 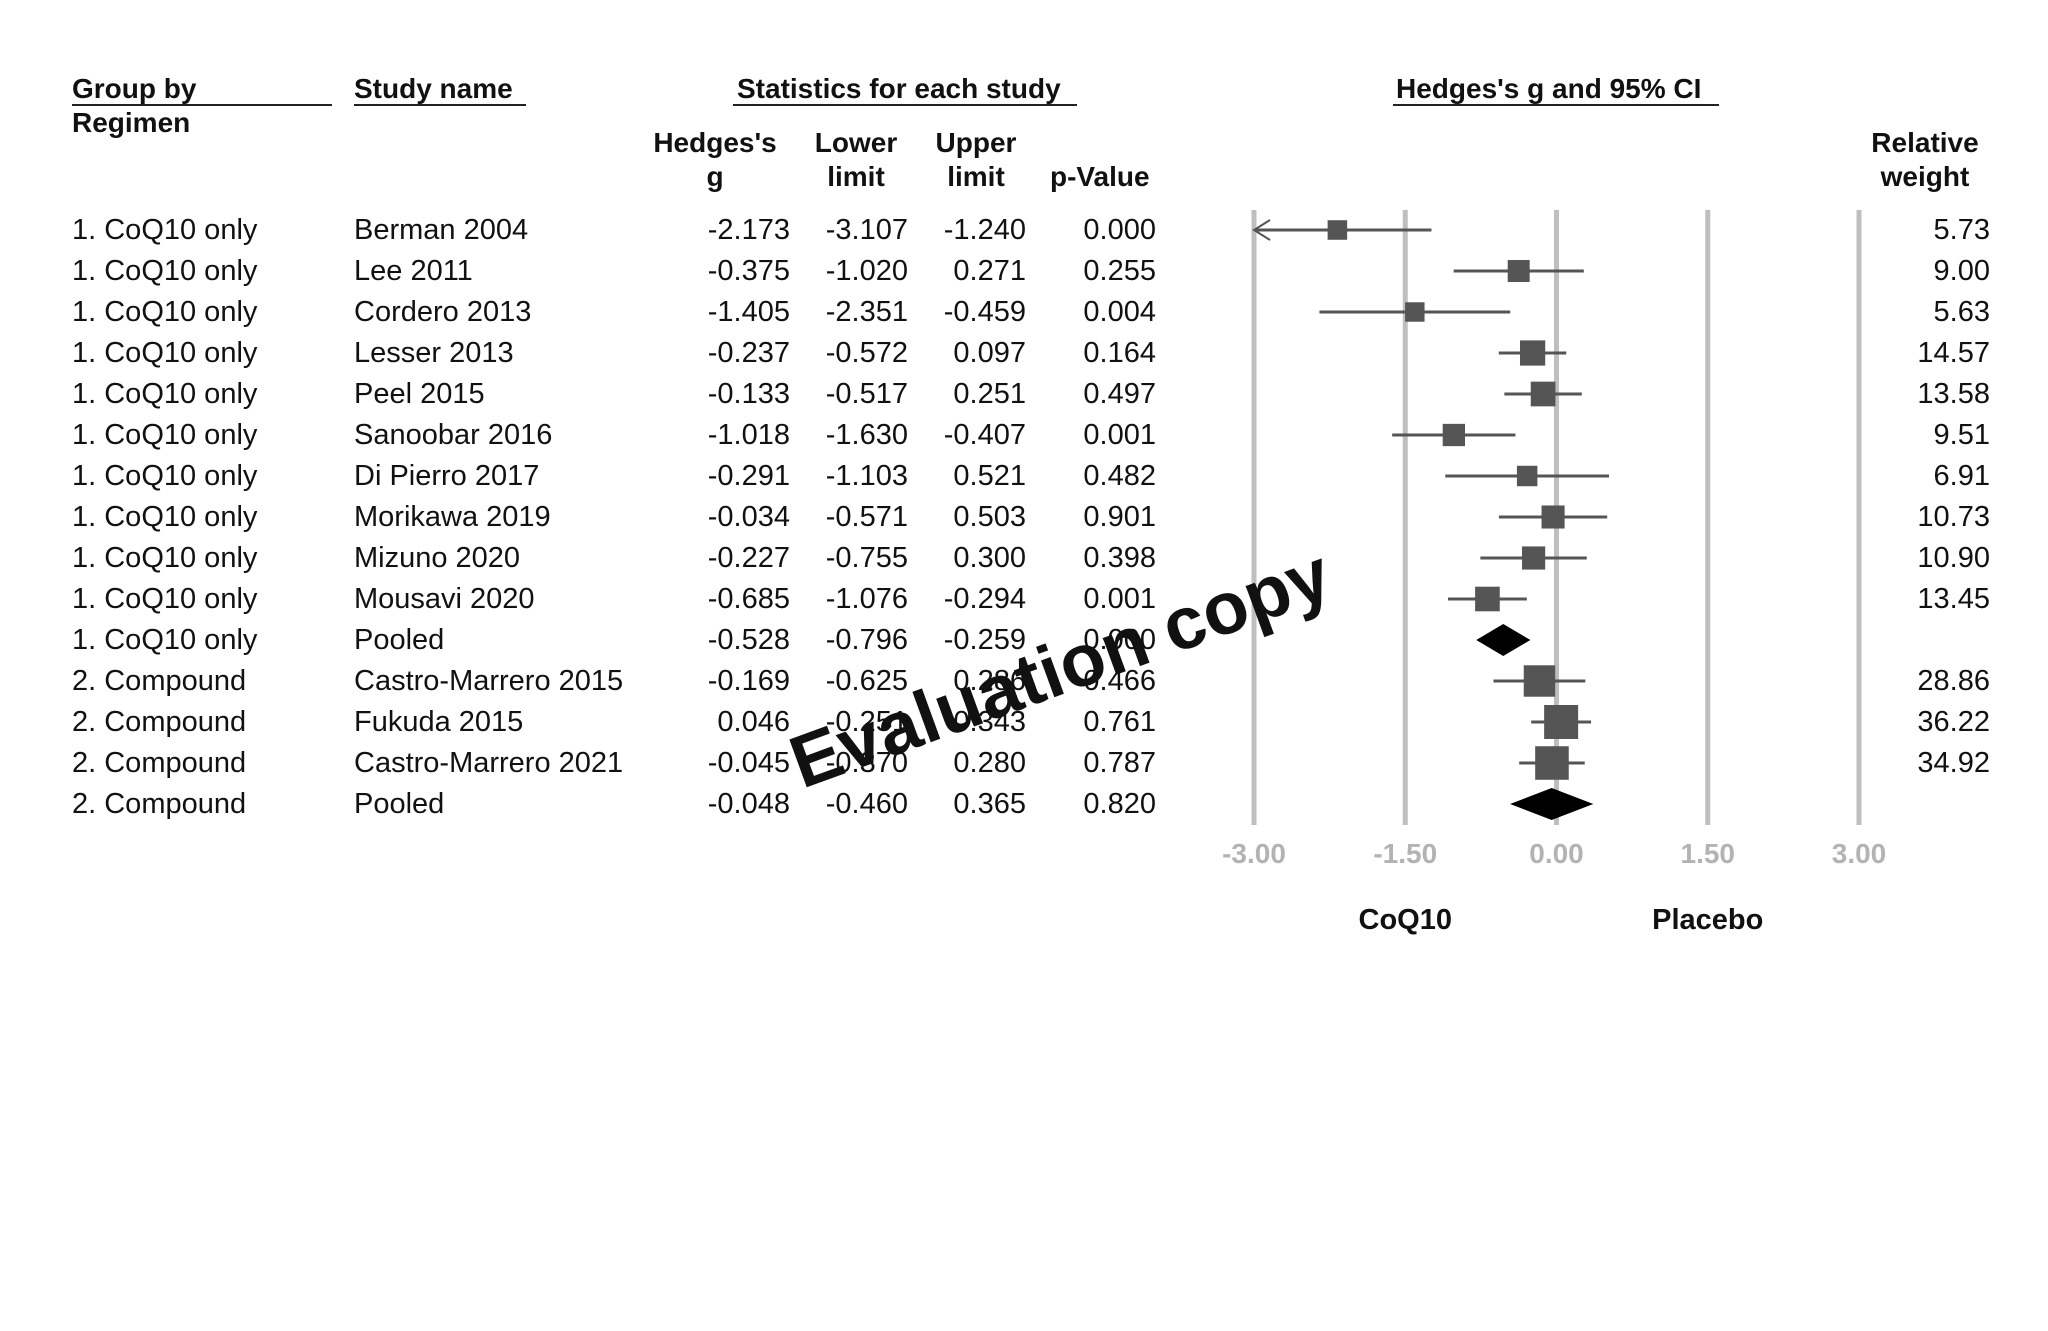 What do you see at coordinates (989, 517) in the screenshot?
I see `upper-limit-cell: 0.503` at bounding box center [989, 517].